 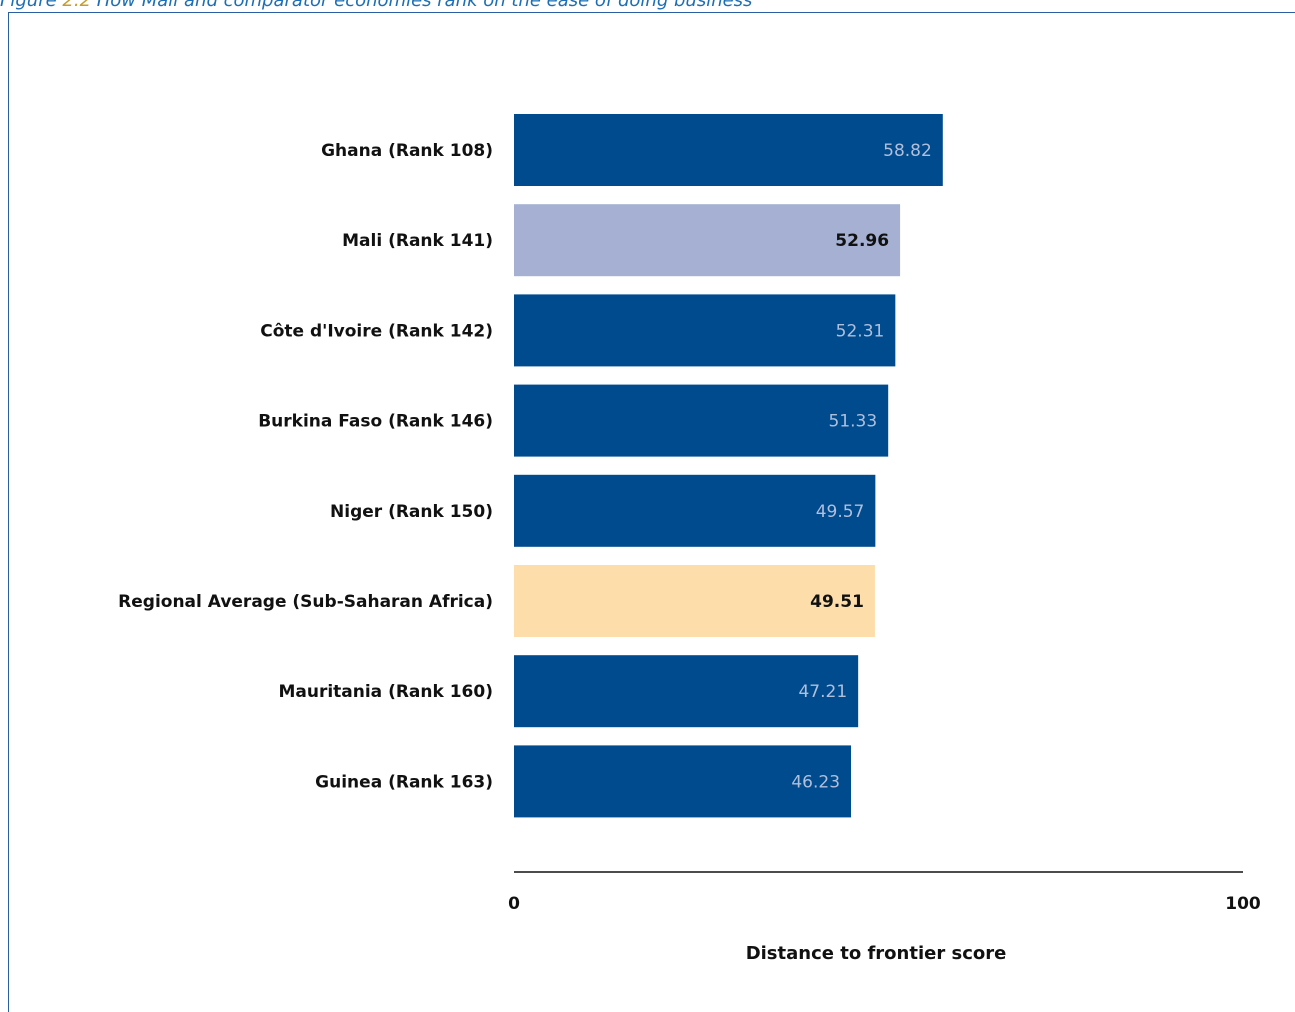 What do you see at coordinates (907, 151) in the screenshot?
I see `value-label: 58.82` at bounding box center [907, 151].